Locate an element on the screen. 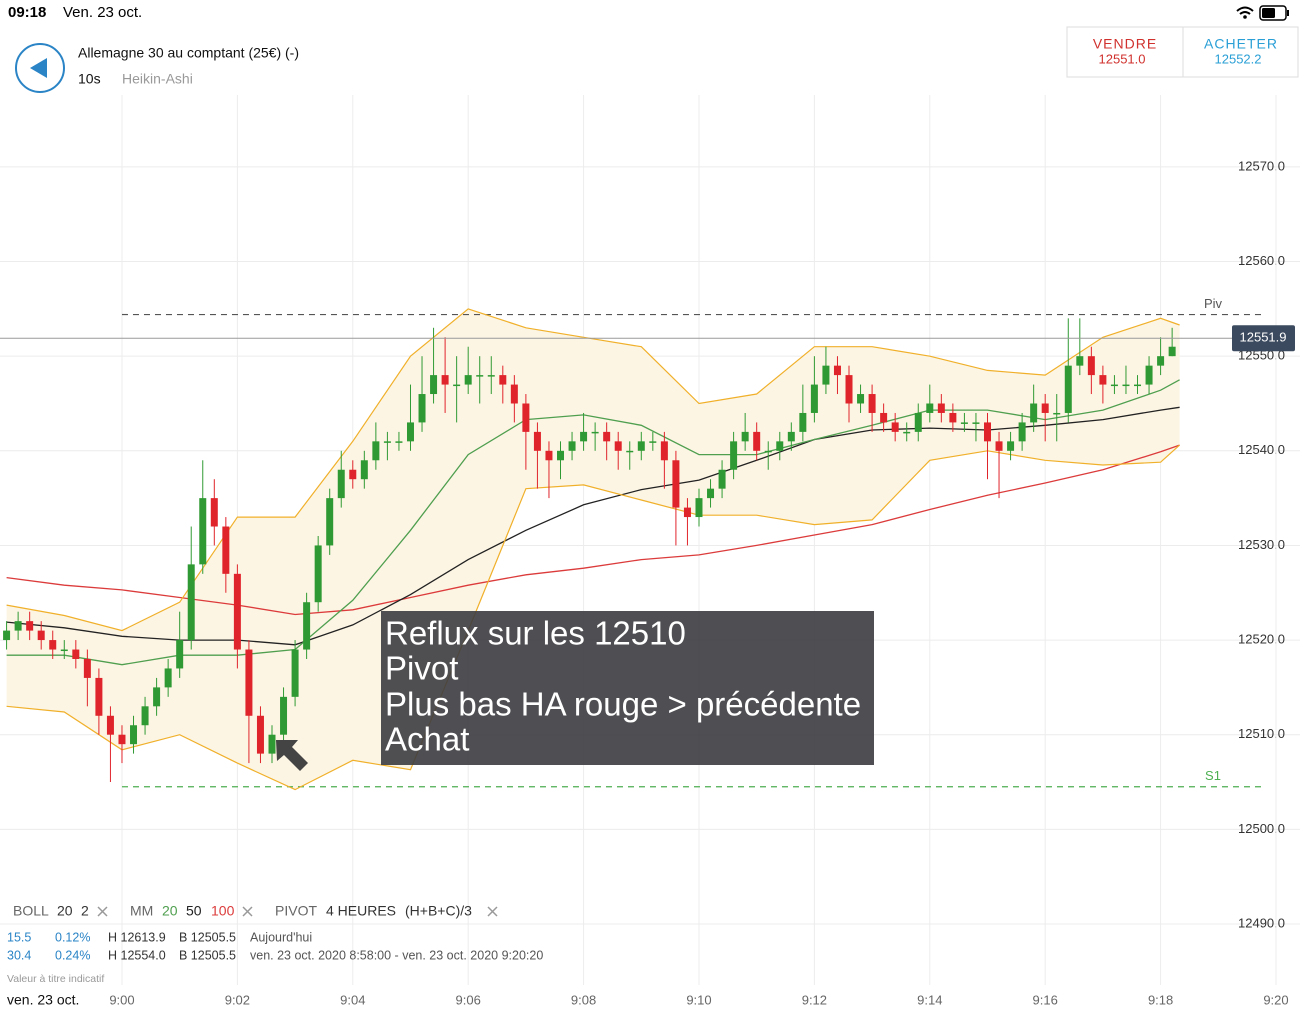  x-tick-label: 9:00 is located at coordinates (121, 999).